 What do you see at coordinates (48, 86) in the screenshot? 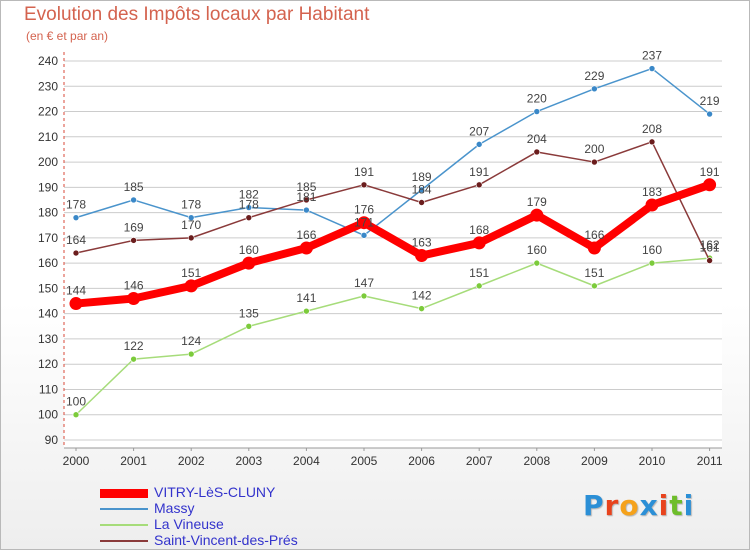
I see `y-tick-label: 230` at bounding box center [48, 86].